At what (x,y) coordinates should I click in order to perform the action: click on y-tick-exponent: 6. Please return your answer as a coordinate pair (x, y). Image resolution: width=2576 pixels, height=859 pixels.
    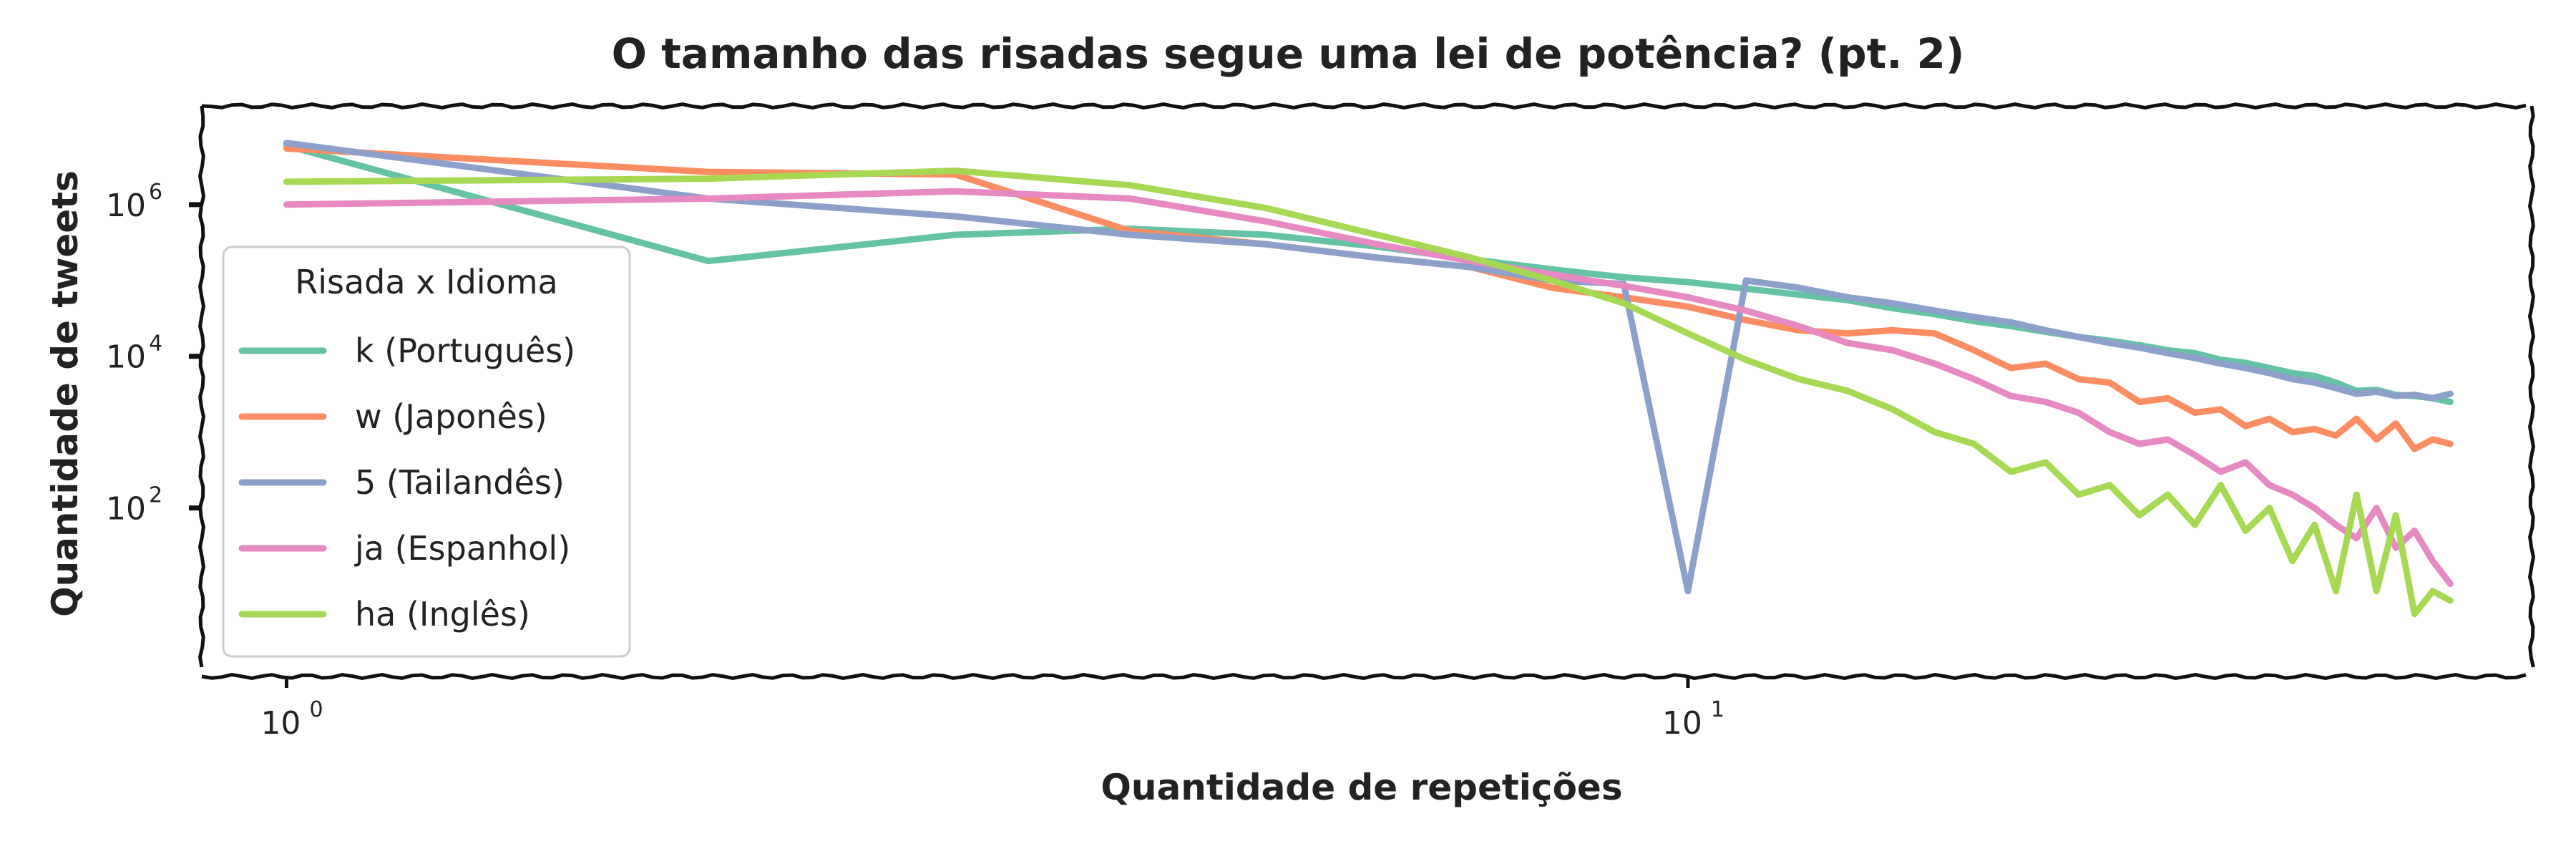
    Looking at the image, I should click on (155, 192).